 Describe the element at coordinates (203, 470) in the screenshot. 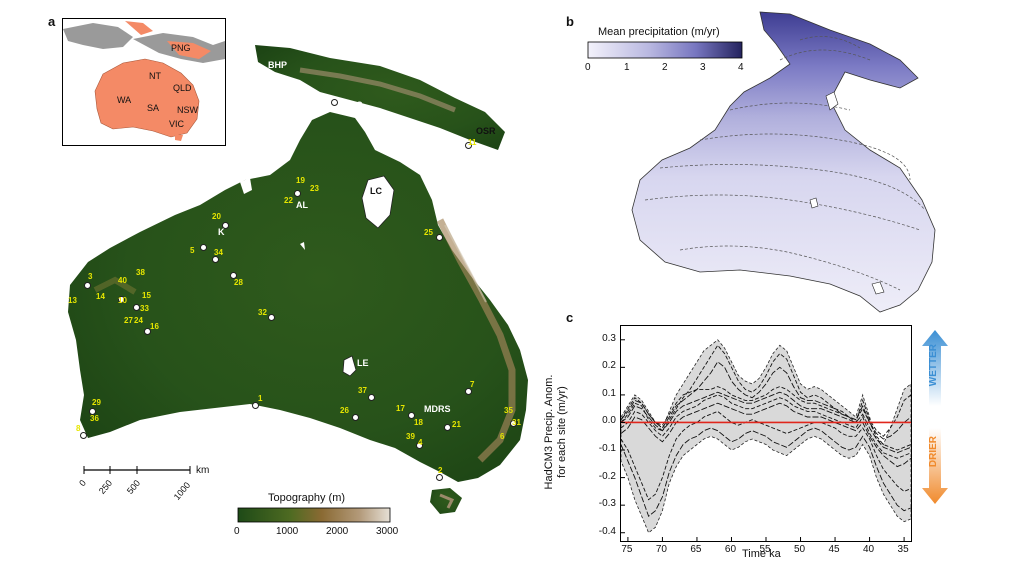

I see `scale-unit: km` at that location.